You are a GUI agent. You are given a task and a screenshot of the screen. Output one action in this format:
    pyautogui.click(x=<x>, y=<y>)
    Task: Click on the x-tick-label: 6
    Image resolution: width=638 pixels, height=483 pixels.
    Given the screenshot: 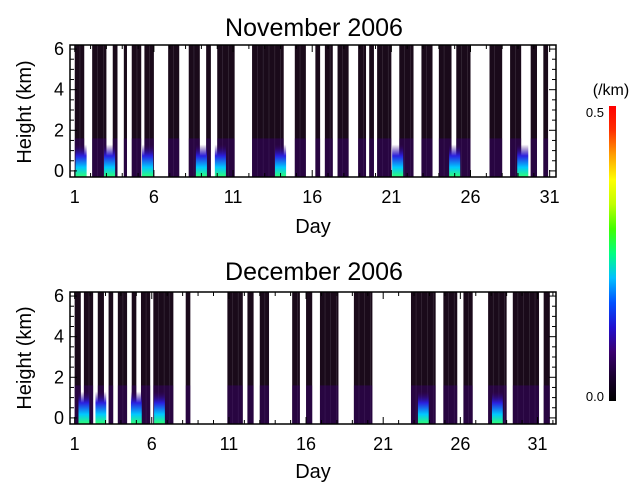 What is the action you would take?
    pyautogui.click(x=152, y=444)
    